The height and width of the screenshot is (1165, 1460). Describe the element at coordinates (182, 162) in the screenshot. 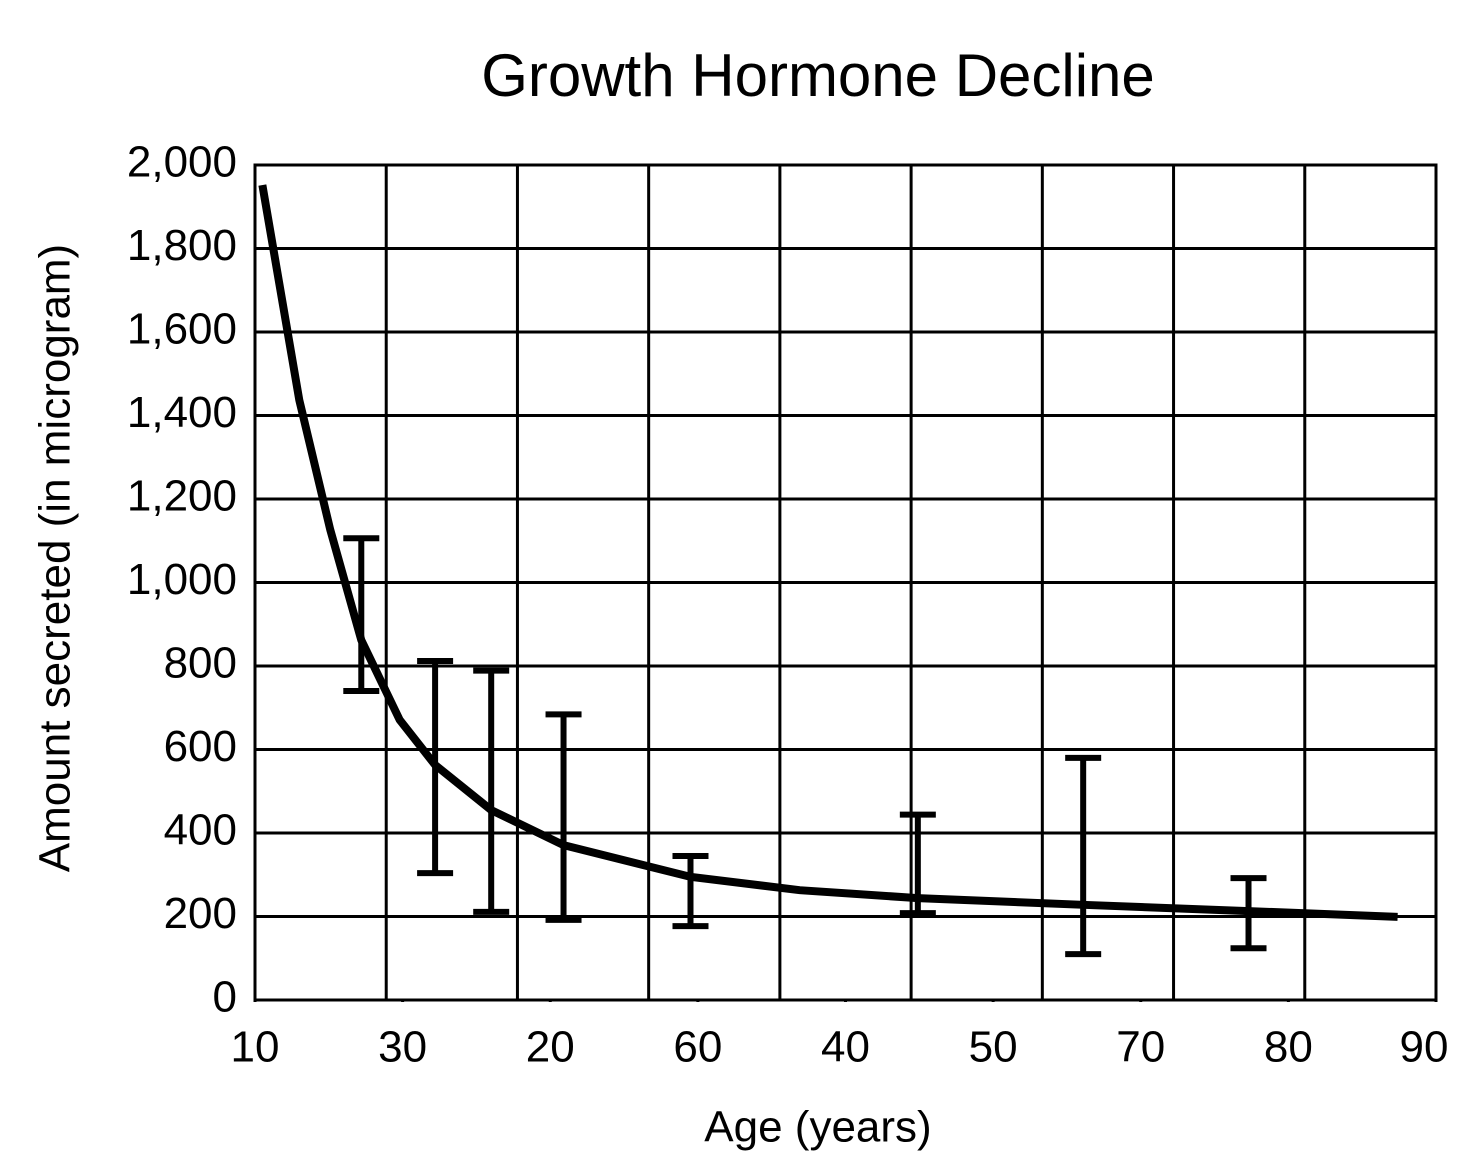

I see `y-tick-label: 2,000` at that location.